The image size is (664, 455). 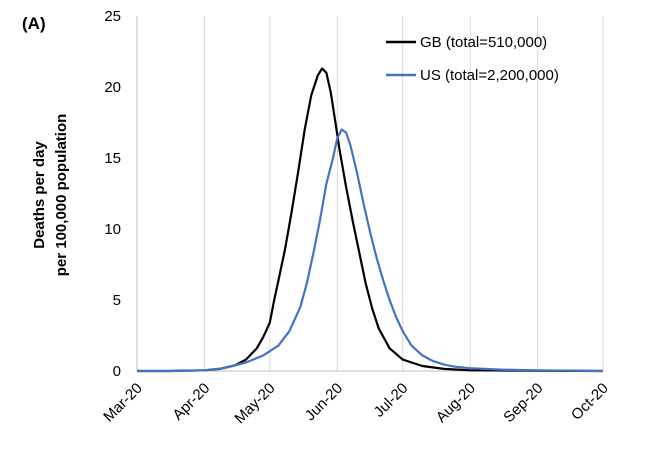 I want to click on x-tick-label: Oct-20, so click(x=590, y=402).